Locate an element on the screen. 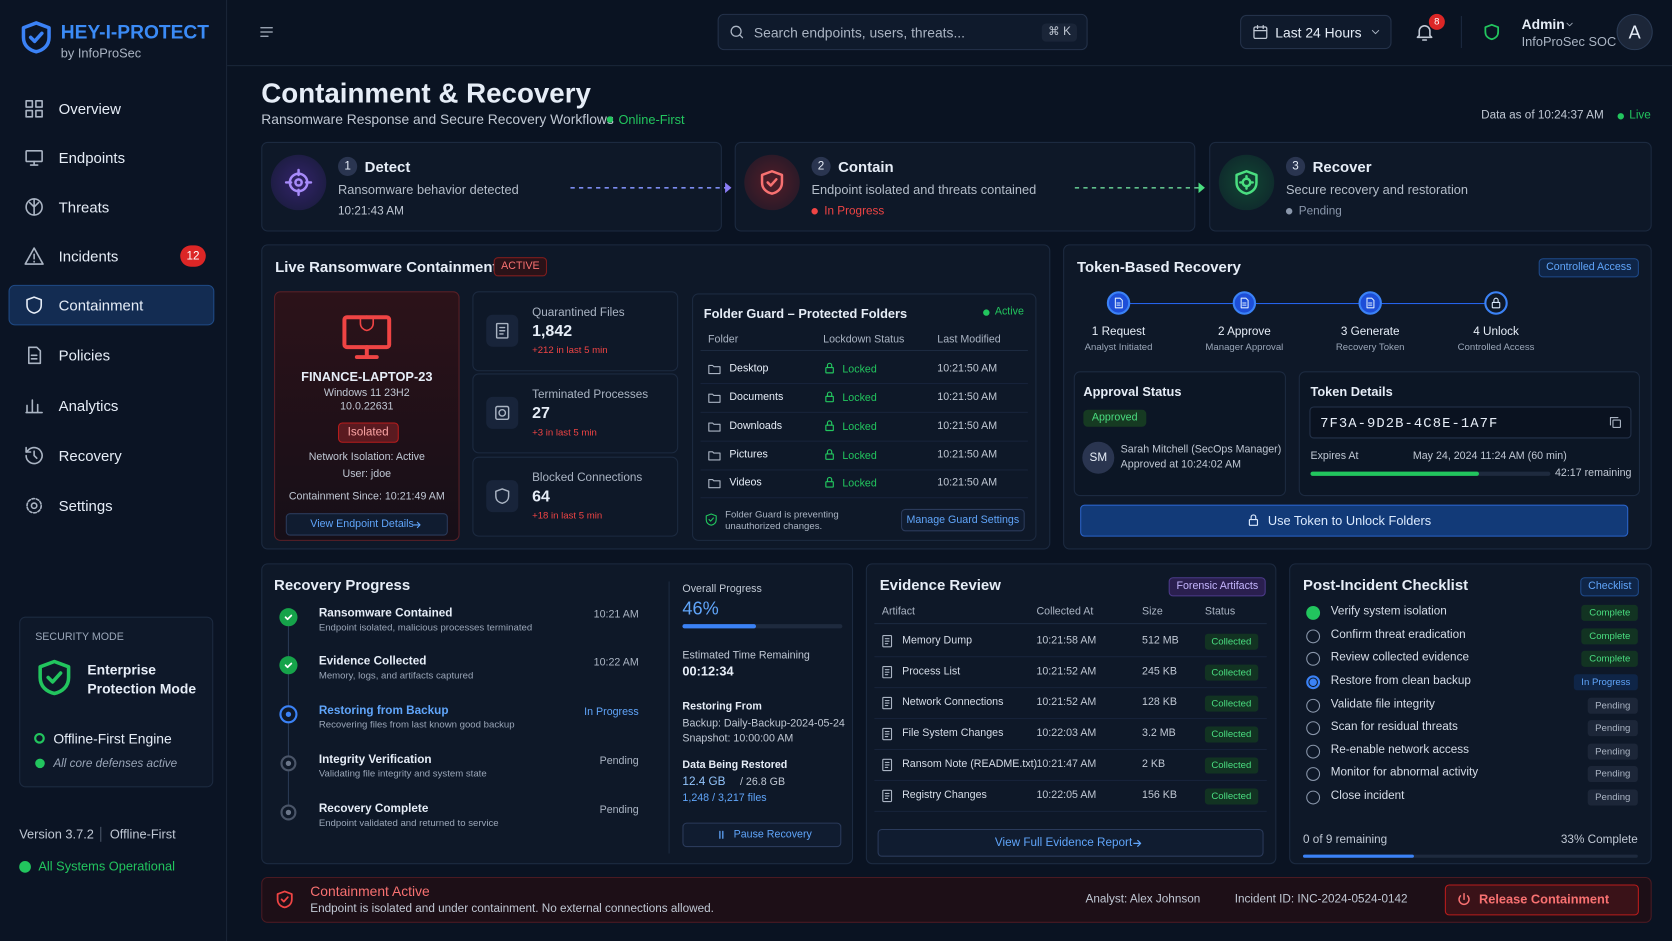 The image size is (1672, 941). eta-label: Estimated Time Remaining is located at coordinates (746, 655).